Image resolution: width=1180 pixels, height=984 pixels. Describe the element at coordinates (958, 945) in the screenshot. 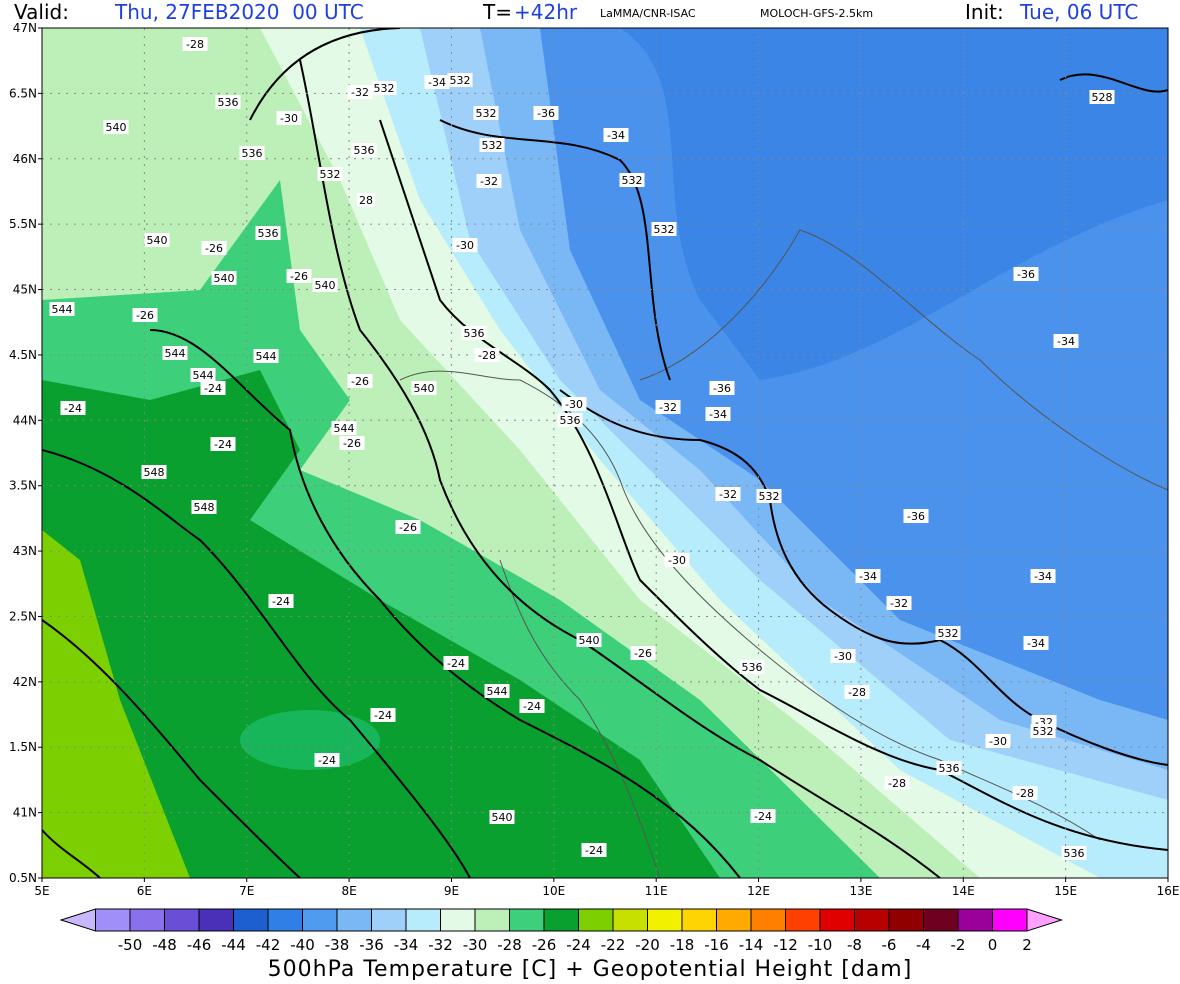

I see `colorbar-label: -2` at that location.